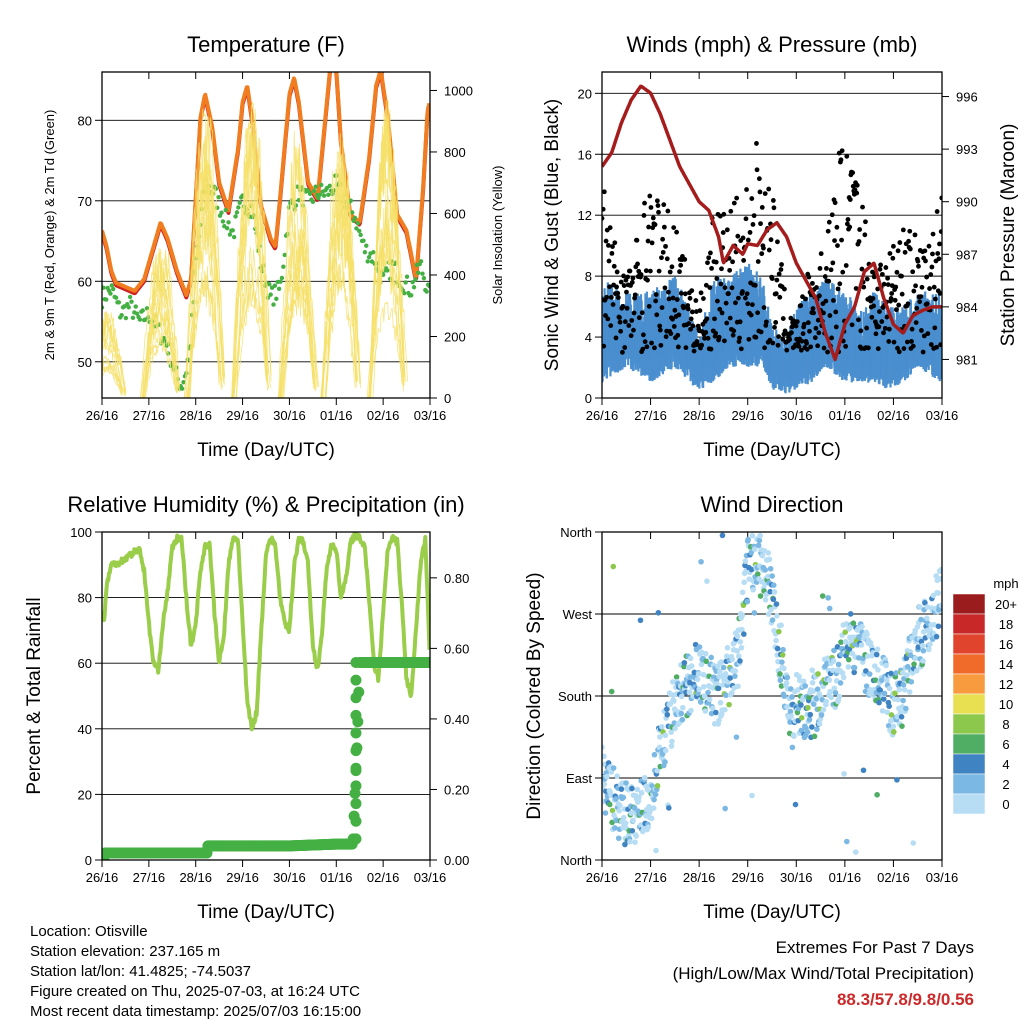 This screenshot has width=1024, height=1024. Describe the element at coordinates (585, 154) in the screenshot. I see `y-tick-label: 16` at that location.